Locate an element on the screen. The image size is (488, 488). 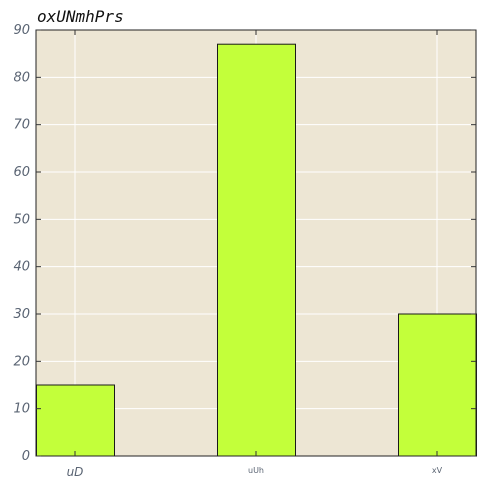
y-tick-label: 80 is located at coordinates (21, 77).